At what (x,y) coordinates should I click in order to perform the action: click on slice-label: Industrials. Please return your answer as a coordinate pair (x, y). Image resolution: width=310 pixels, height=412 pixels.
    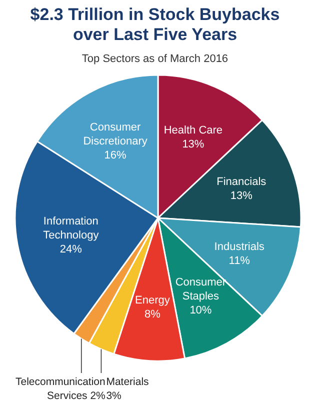
    Looking at the image, I should click on (239, 247).